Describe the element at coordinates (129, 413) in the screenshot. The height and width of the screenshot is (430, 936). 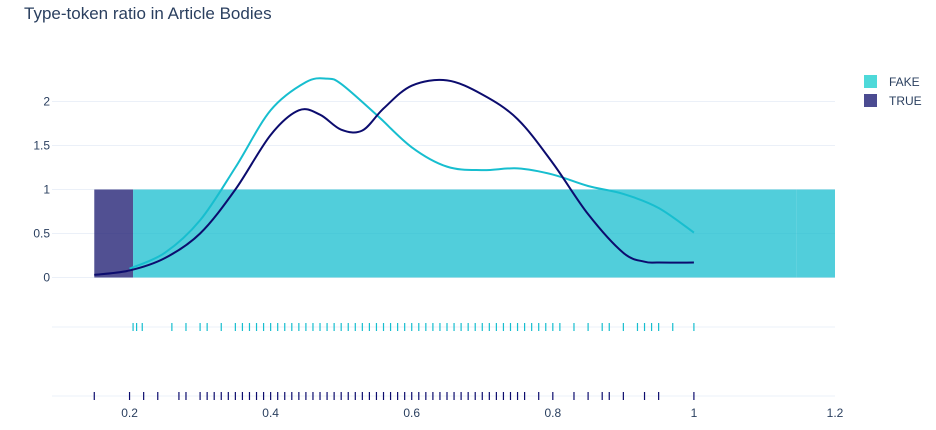
I see `x-tick-label: 0.2` at that location.